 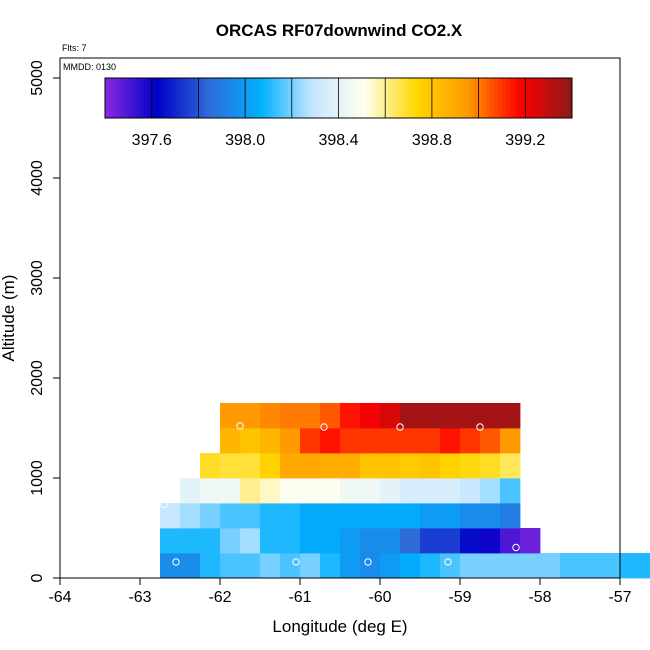 I want to click on colorbar-tick-label: 398.4, so click(x=338, y=140).